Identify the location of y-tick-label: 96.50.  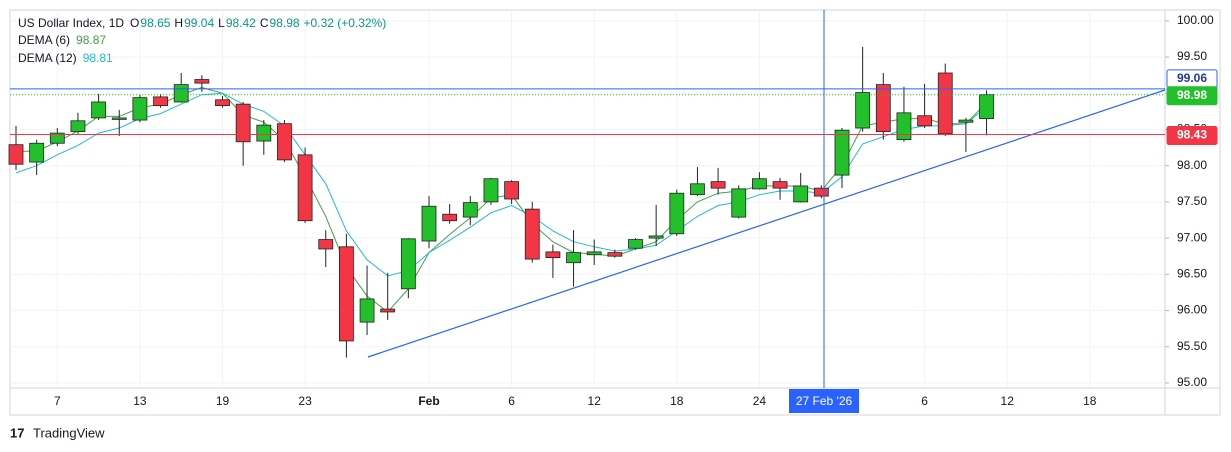
(1192, 273).